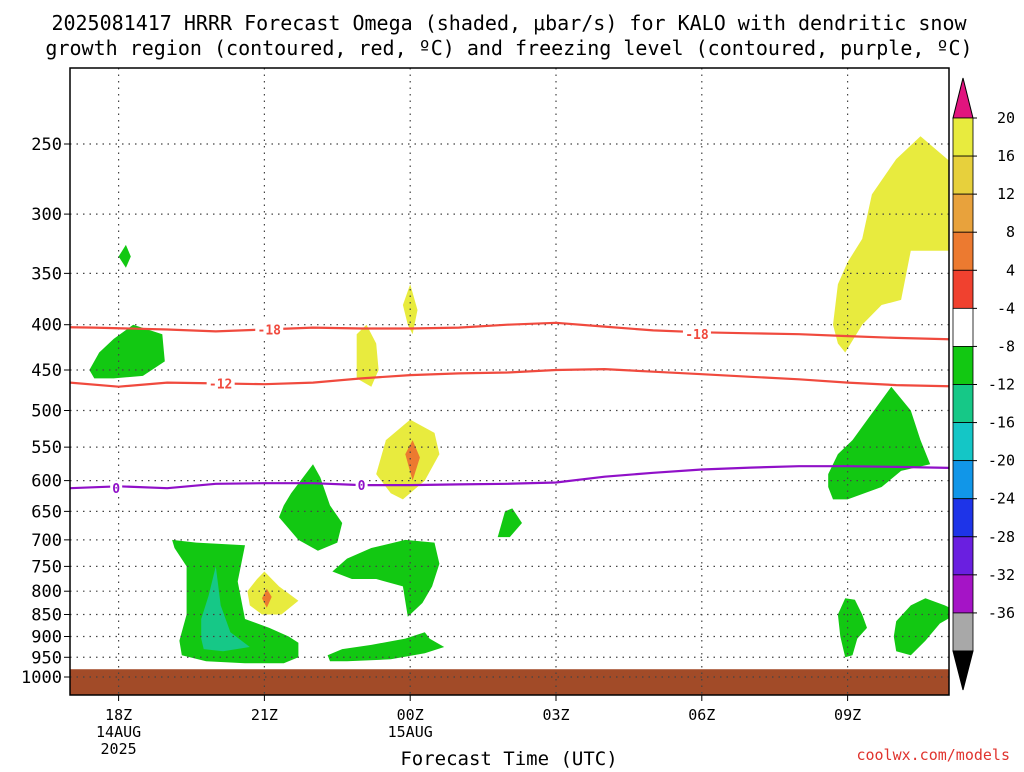 The width and height of the screenshot is (1024, 772). What do you see at coordinates (847, 715) in the screenshot?
I see `x-tick-label-09Z: 09Z` at bounding box center [847, 715].